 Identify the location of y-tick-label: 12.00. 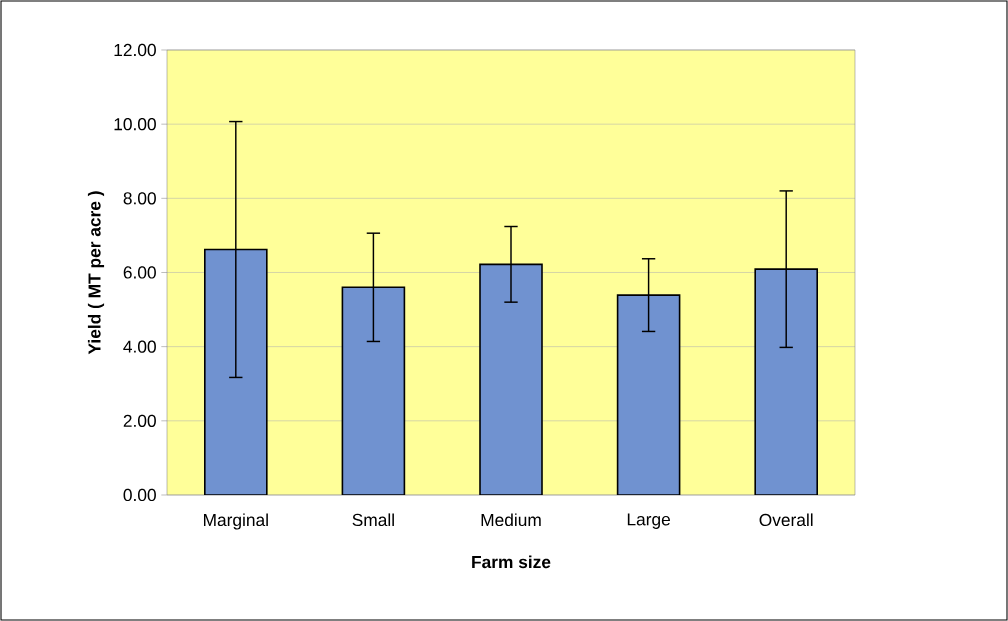
(135, 50).